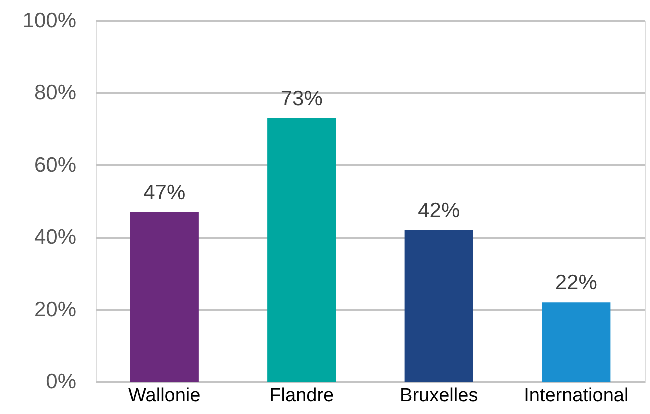 This screenshot has height=414, width=650. I want to click on y-tick-label: 20%, so click(55, 310).